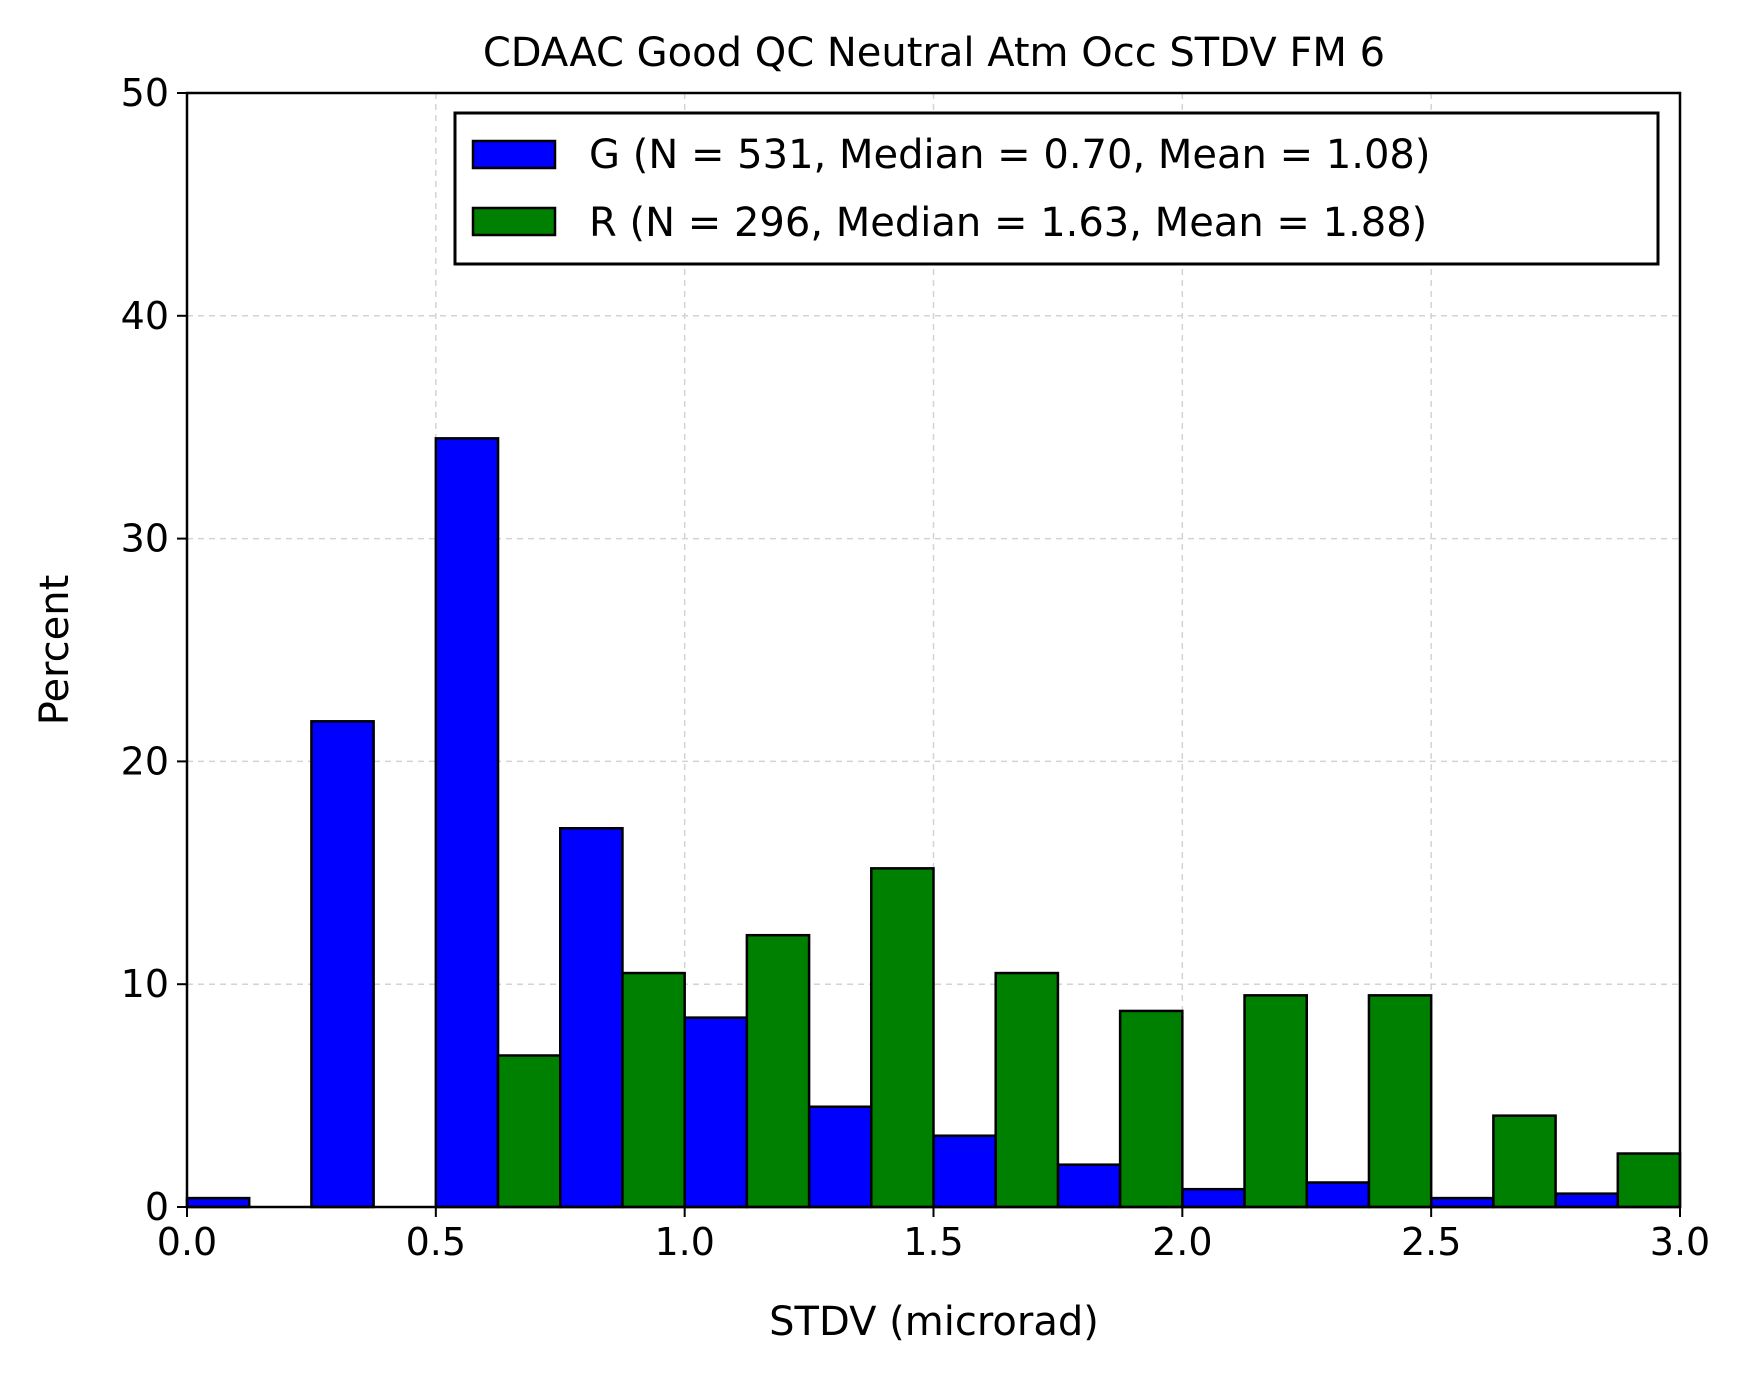  I want to click on y-tick-label: 40, so click(145, 316).